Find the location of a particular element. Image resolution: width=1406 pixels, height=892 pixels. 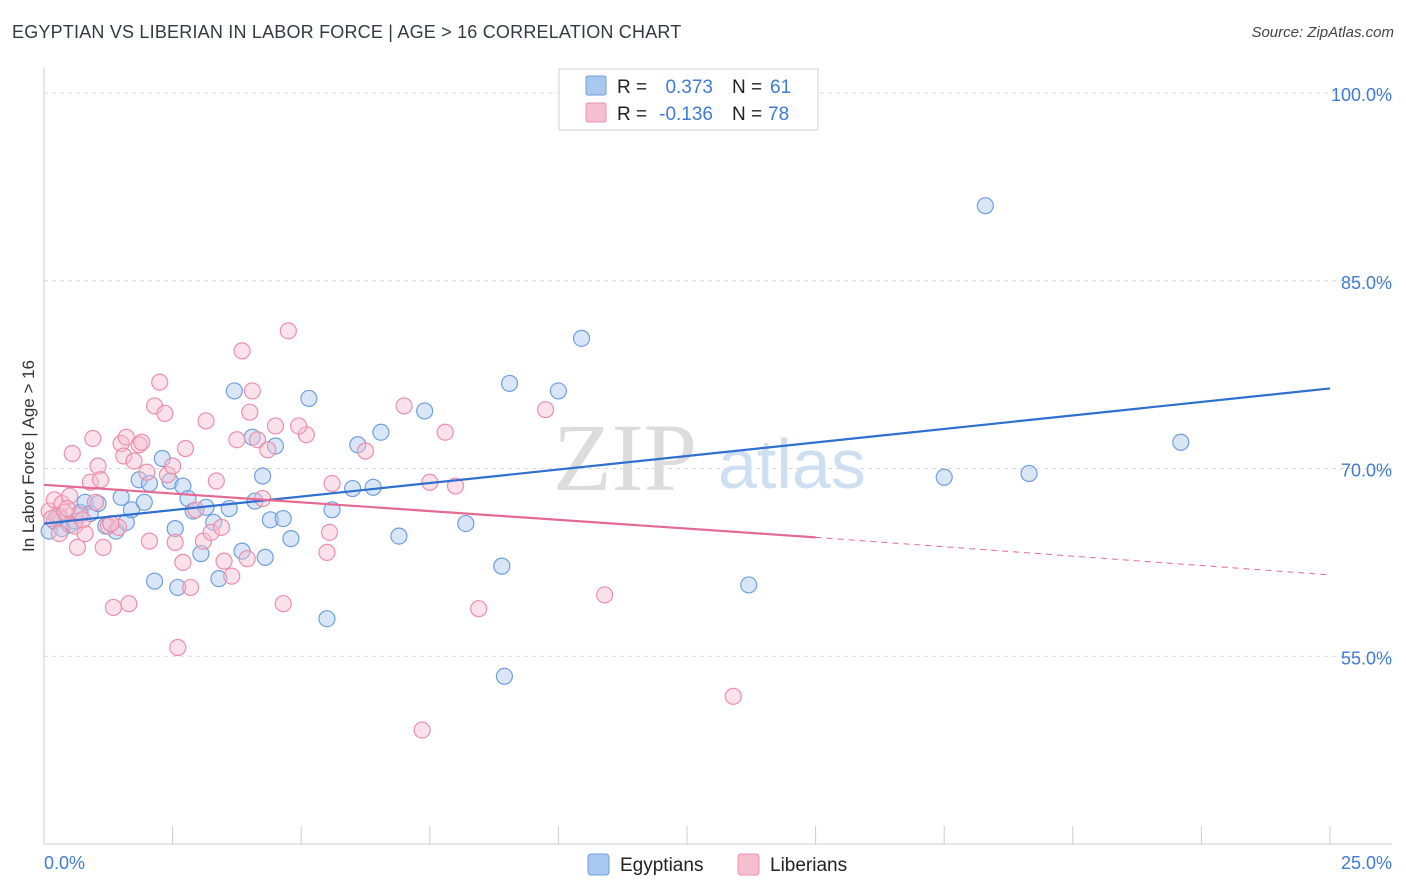

legend-n-value-egyptians: 61 is located at coordinates (780, 87).